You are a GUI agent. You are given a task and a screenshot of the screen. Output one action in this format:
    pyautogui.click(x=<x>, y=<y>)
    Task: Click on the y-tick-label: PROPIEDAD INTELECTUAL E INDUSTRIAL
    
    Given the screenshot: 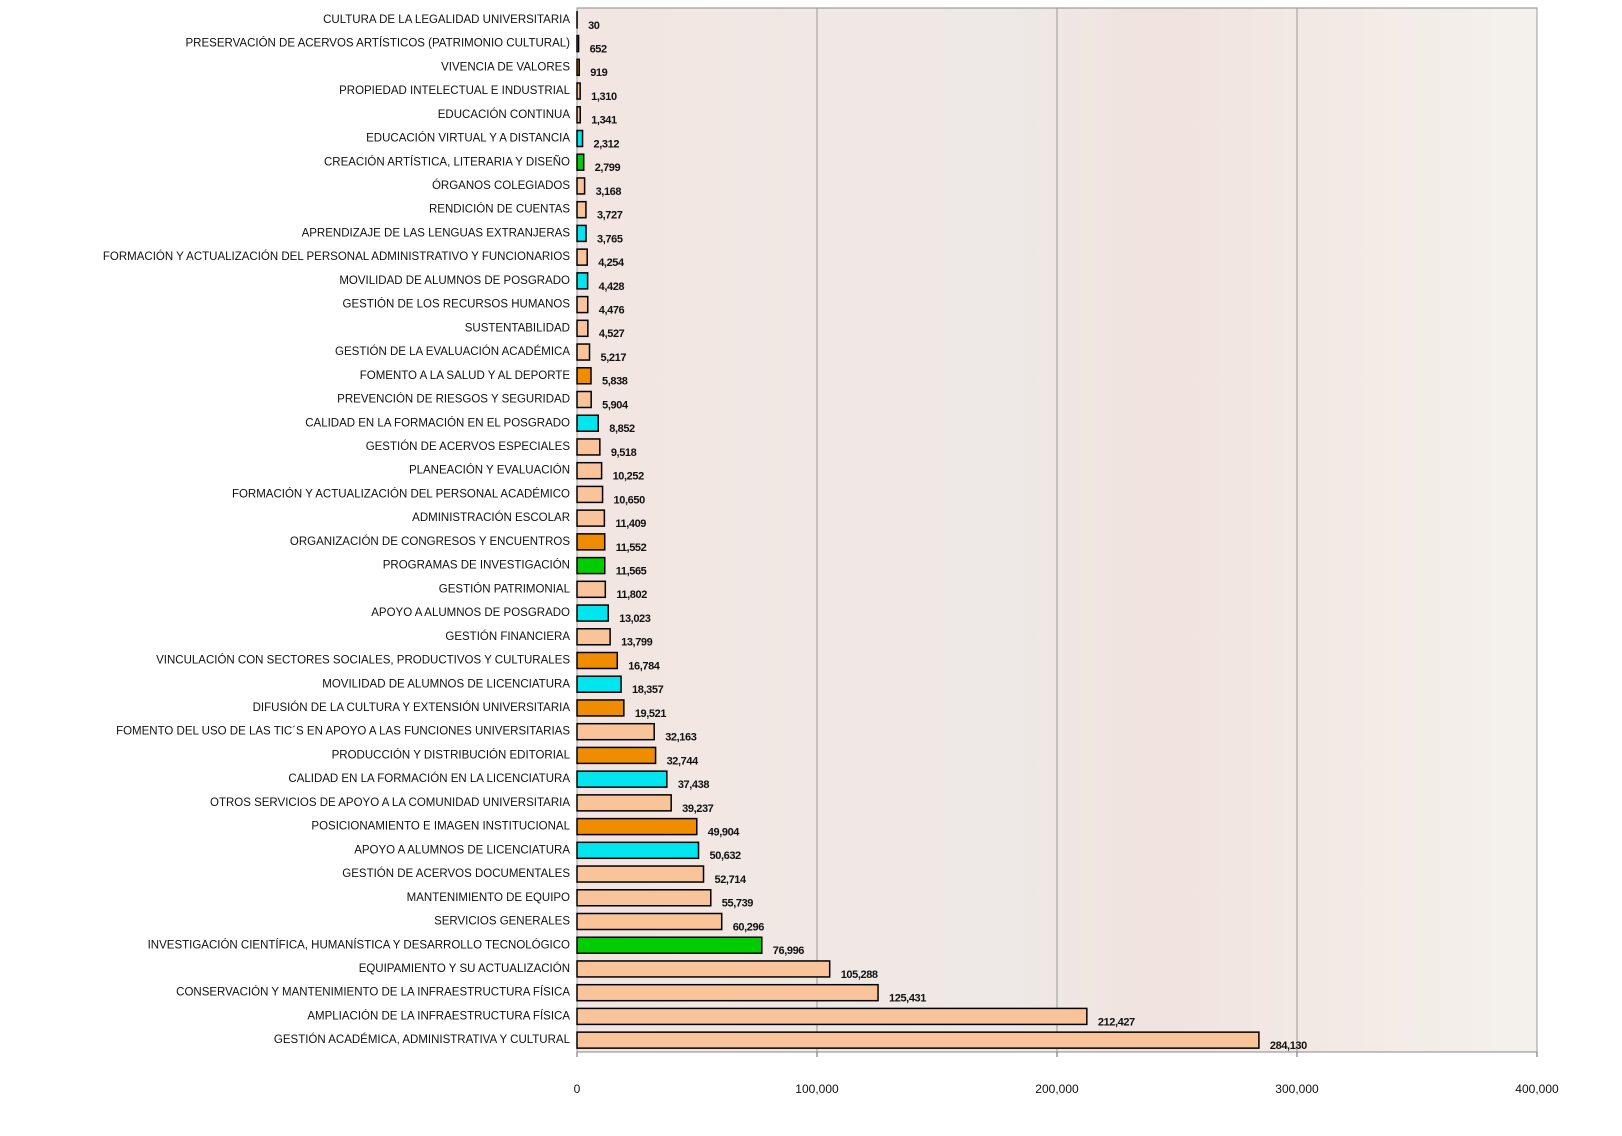 What is the action you would take?
    pyautogui.click(x=455, y=91)
    